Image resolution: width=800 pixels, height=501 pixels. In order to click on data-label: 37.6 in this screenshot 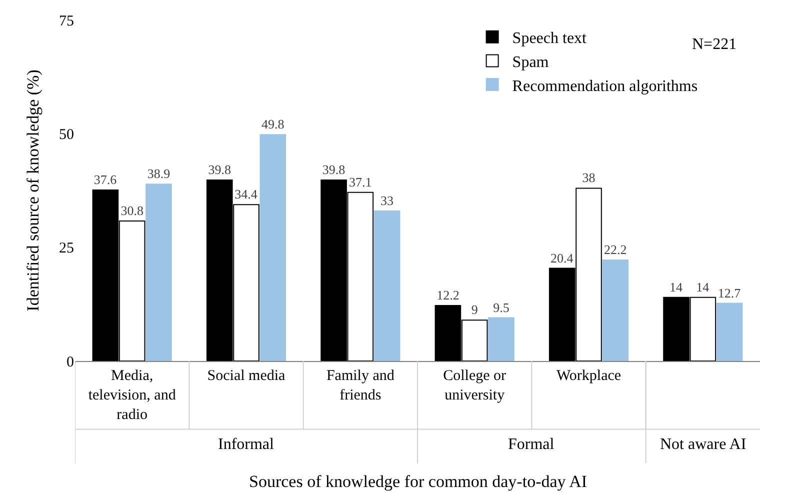, I will do `click(106, 180)`.